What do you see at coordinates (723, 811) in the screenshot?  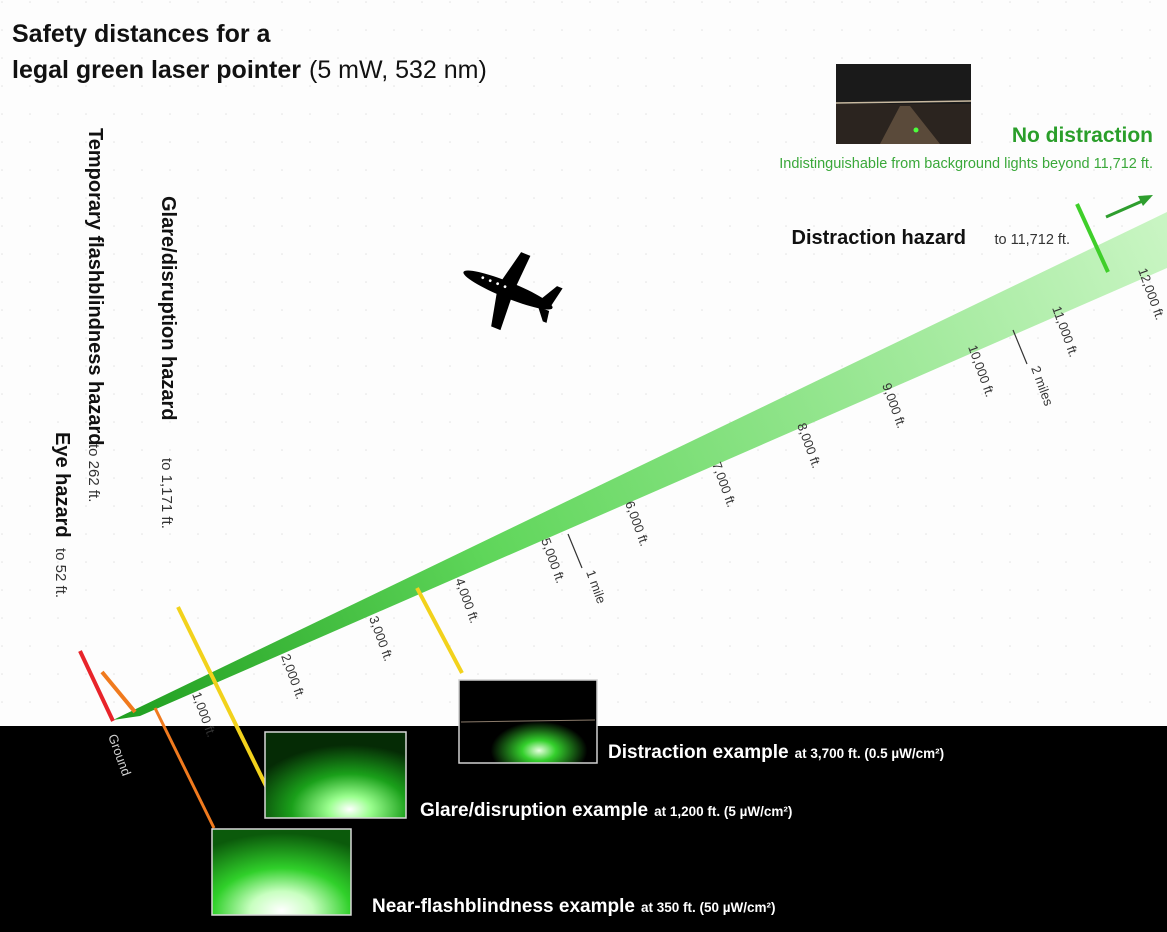 I see `glare-example-detail: at 1,200 ft. (5 µW/cm²)` at bounding box center [723, 811].